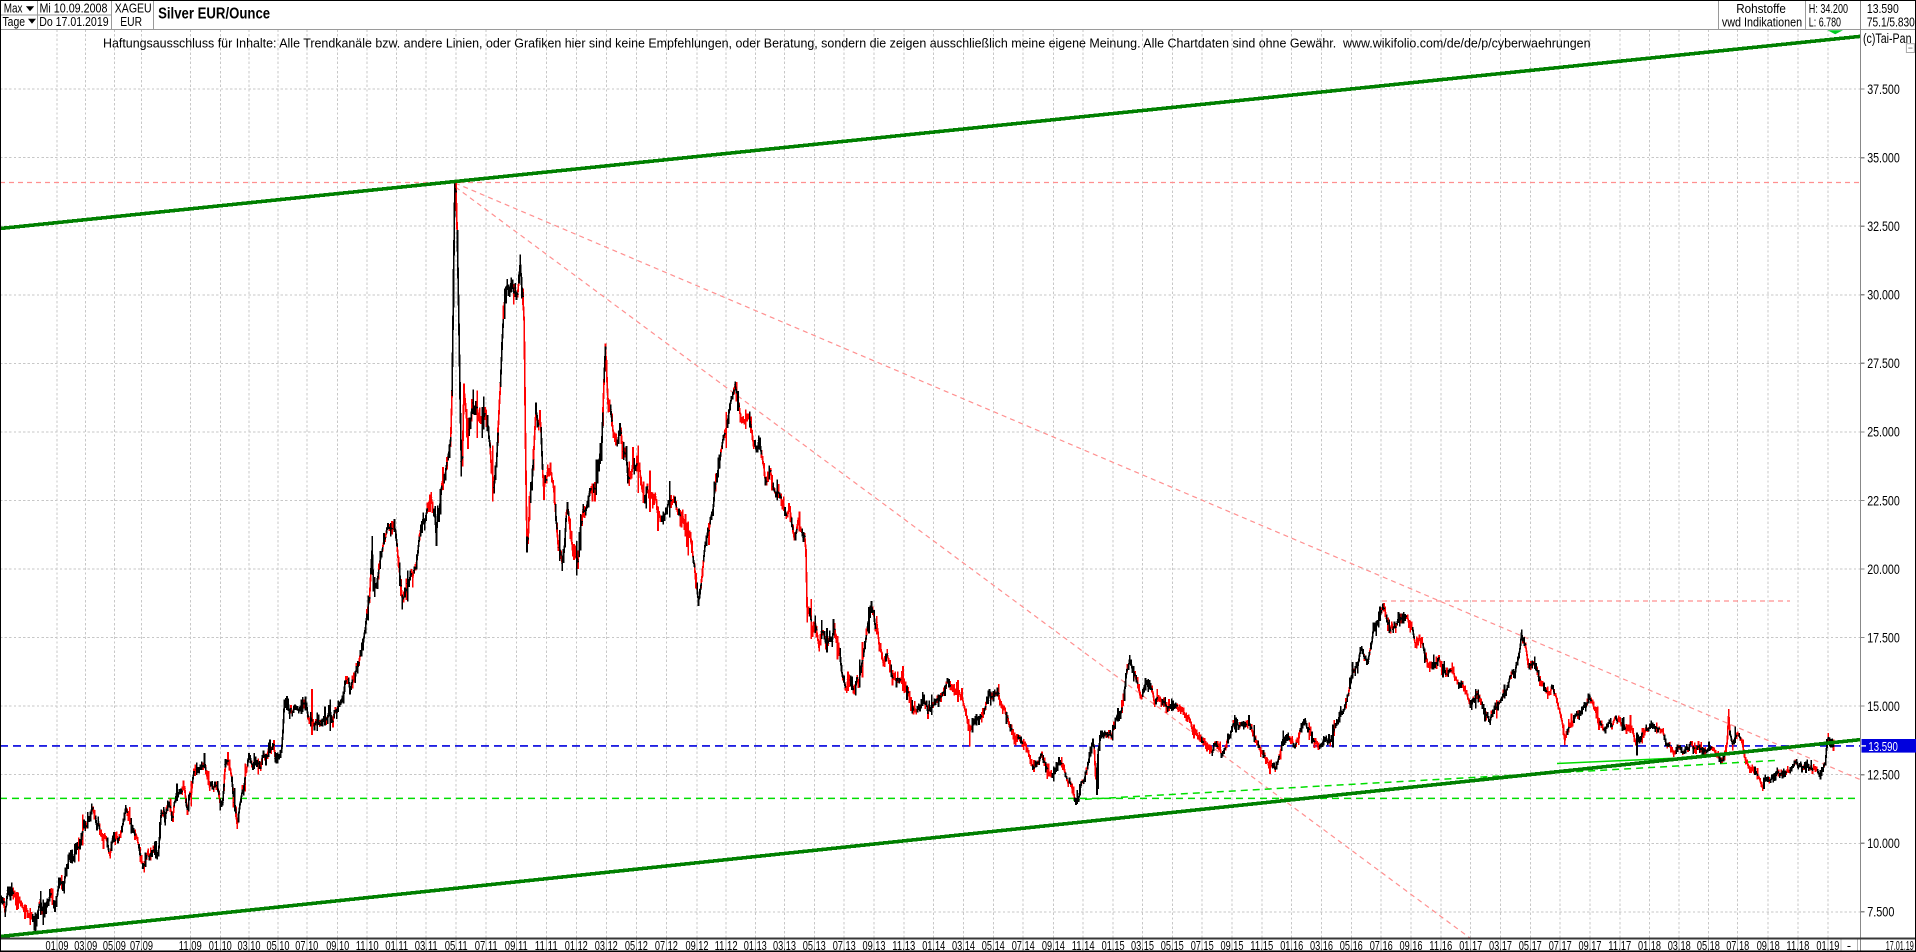  Describe the element at coordinates (1560, 945) in the screenshot. I see `svg-text: 07.17` at that location.